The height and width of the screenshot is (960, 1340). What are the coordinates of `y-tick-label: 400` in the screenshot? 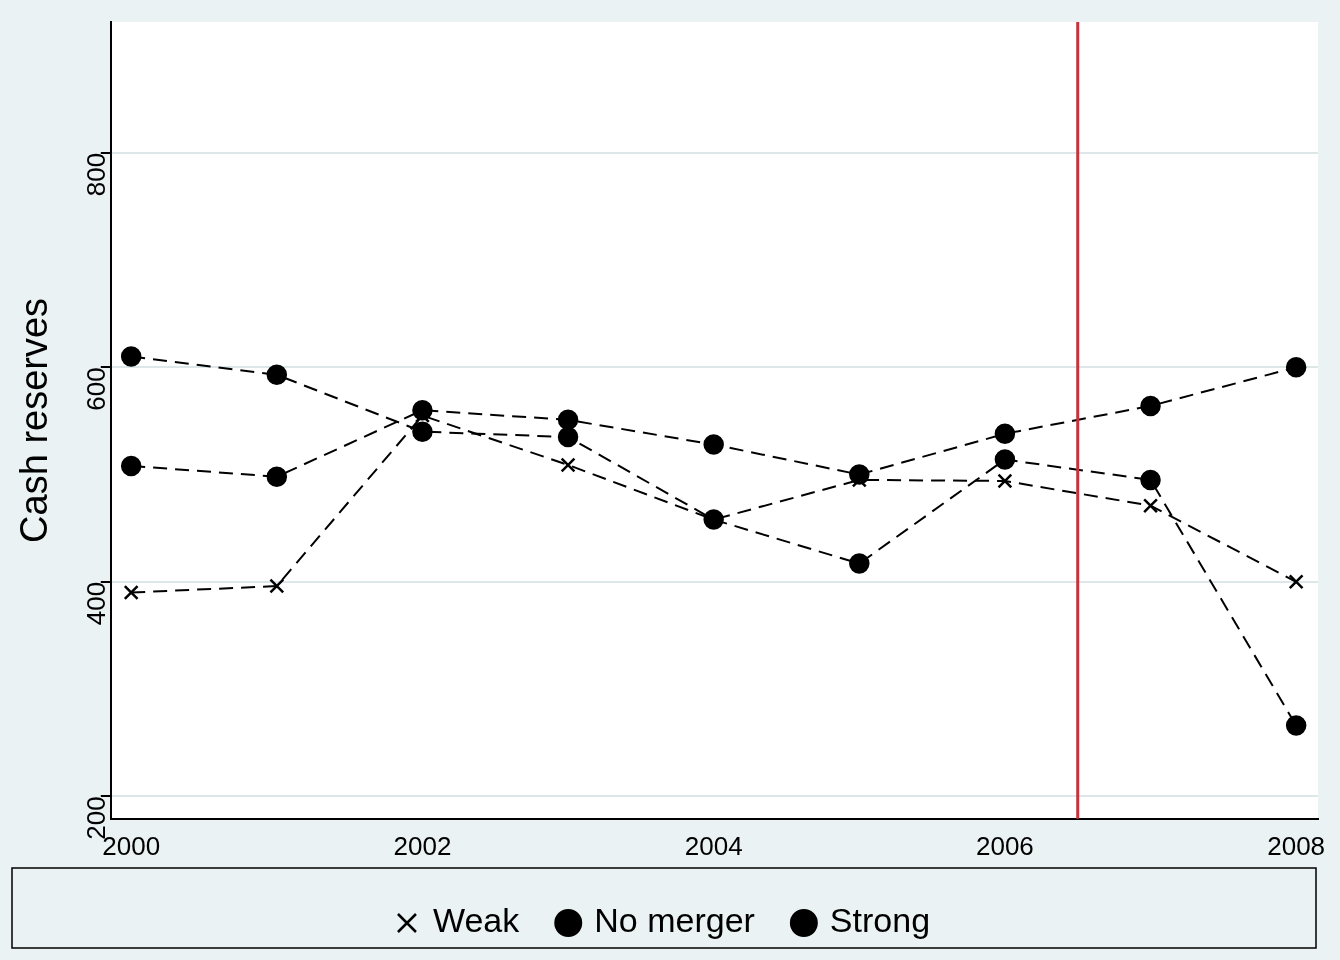 It's located at (95, 603).